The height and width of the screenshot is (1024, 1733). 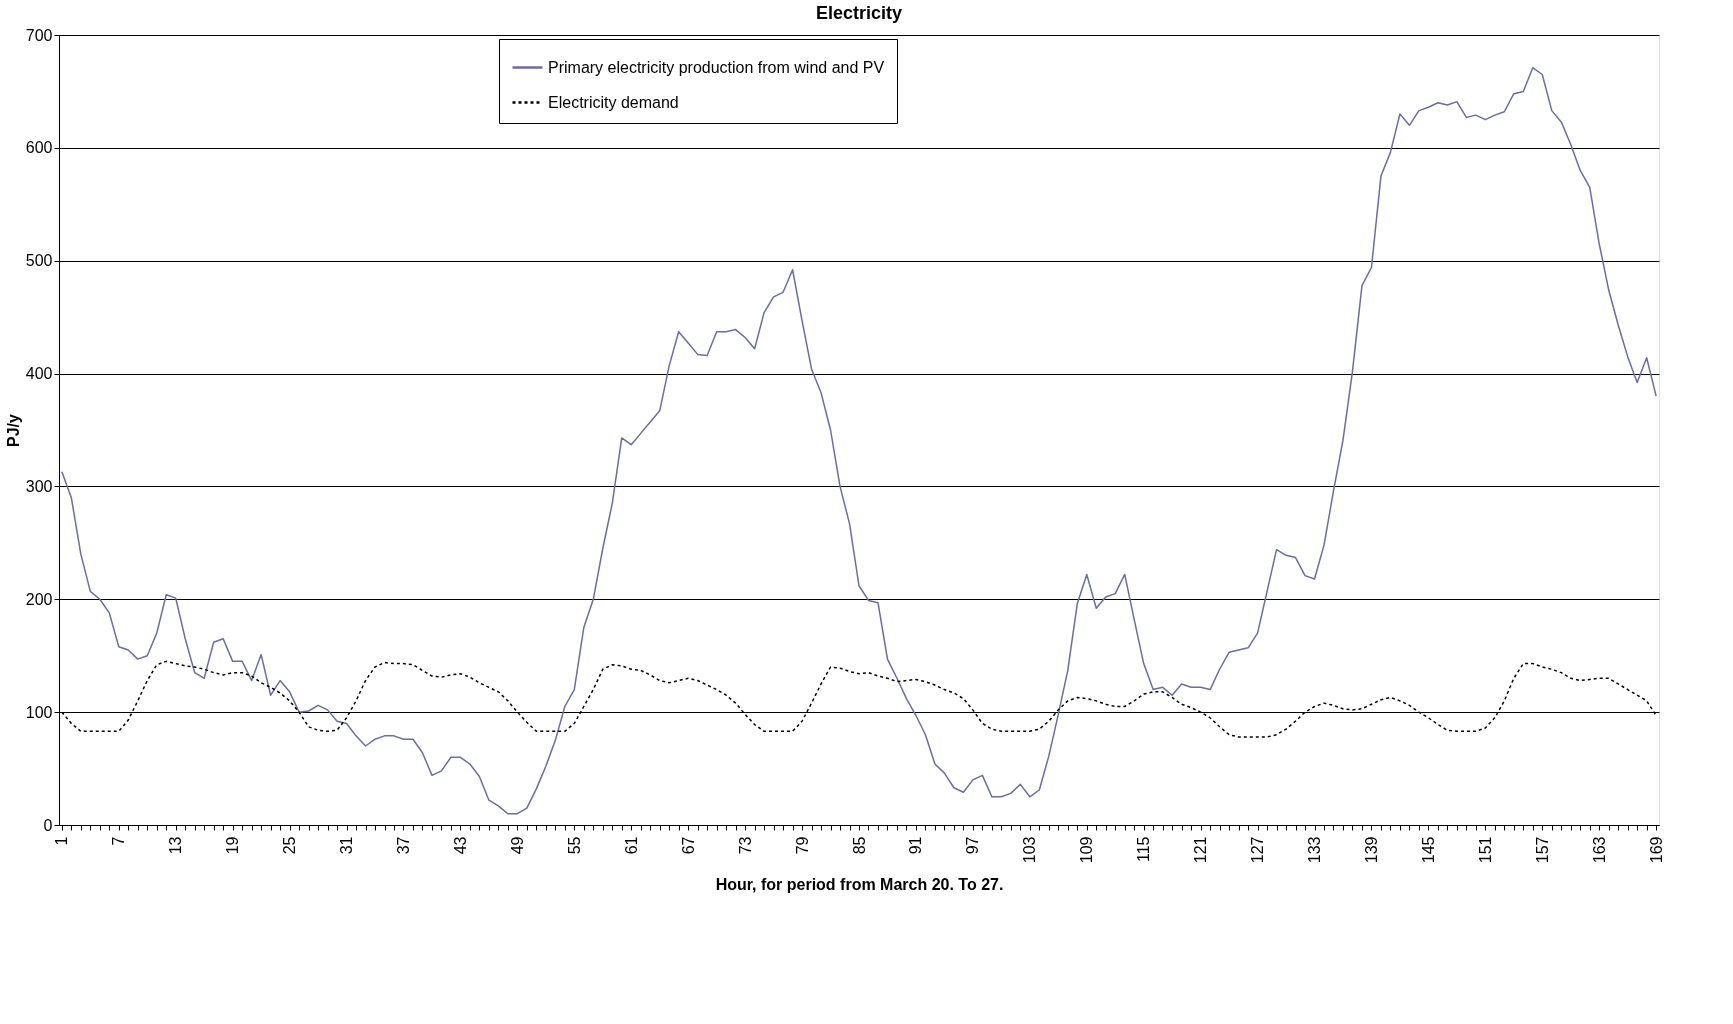 I want to click on x-tick-label: 61, so click(x=631, y=845).